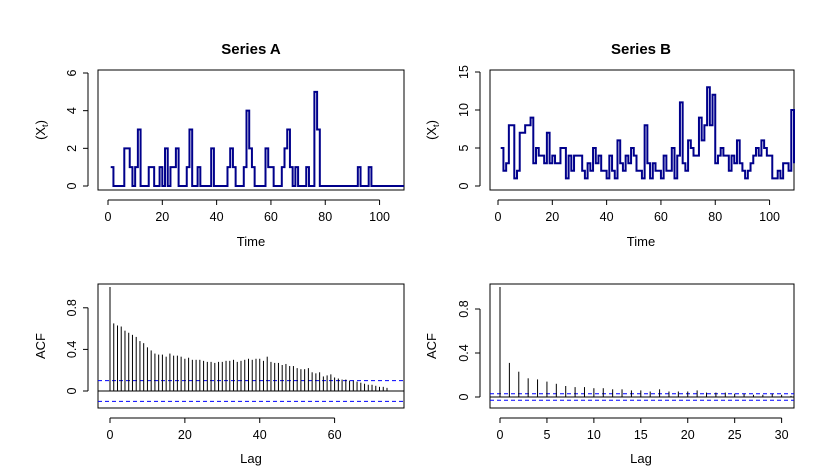 This screenshot has height=476, width=827. What do you see at coordinates (464, 110) in the screenshot?
I see `y-tick-label: 10` at bounding box center [464, 110].